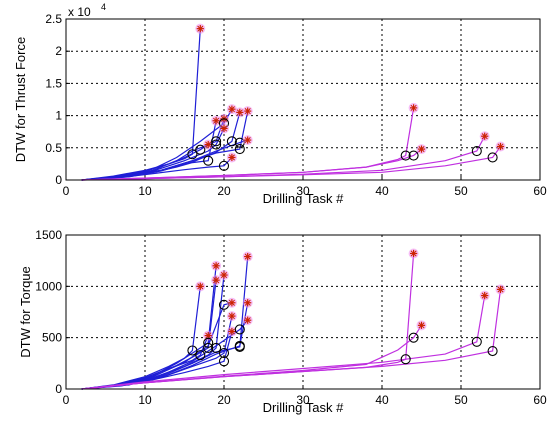  Describe the element at coordinates (53, 148) in the screenshot. I see `y-tick-label: 0.5` at that location.